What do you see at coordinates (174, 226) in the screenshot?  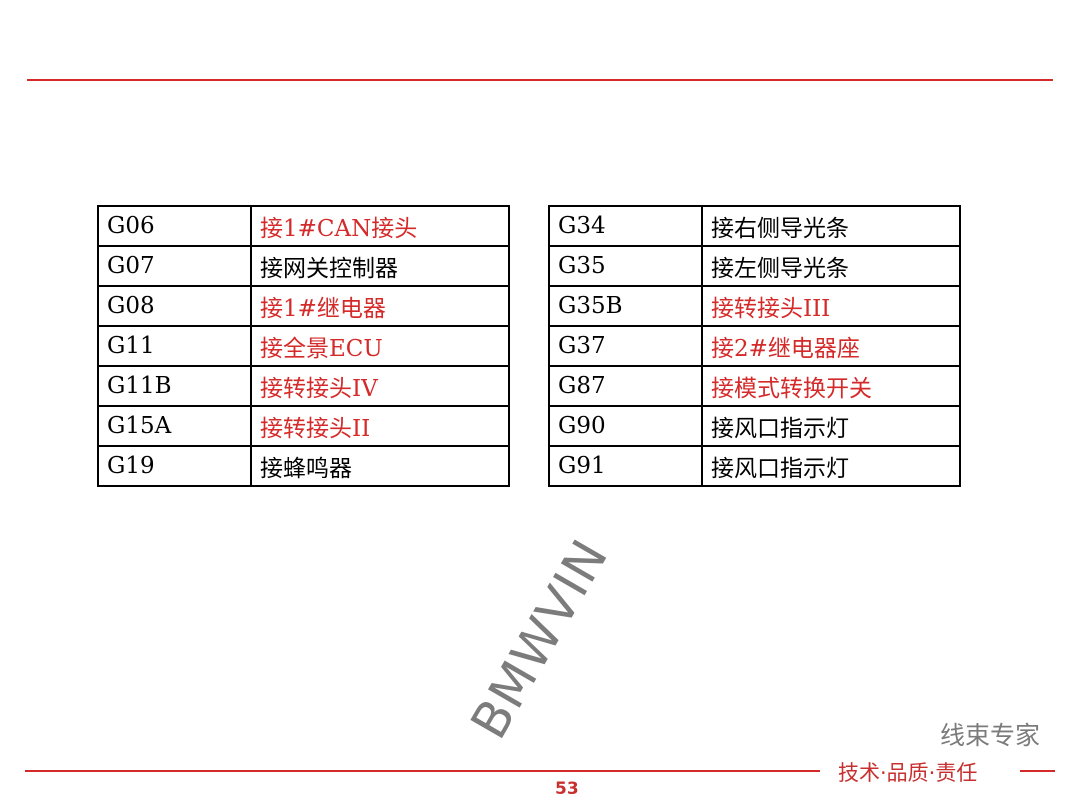 I see `connector-code: G06` at bounding box center [174, 226].